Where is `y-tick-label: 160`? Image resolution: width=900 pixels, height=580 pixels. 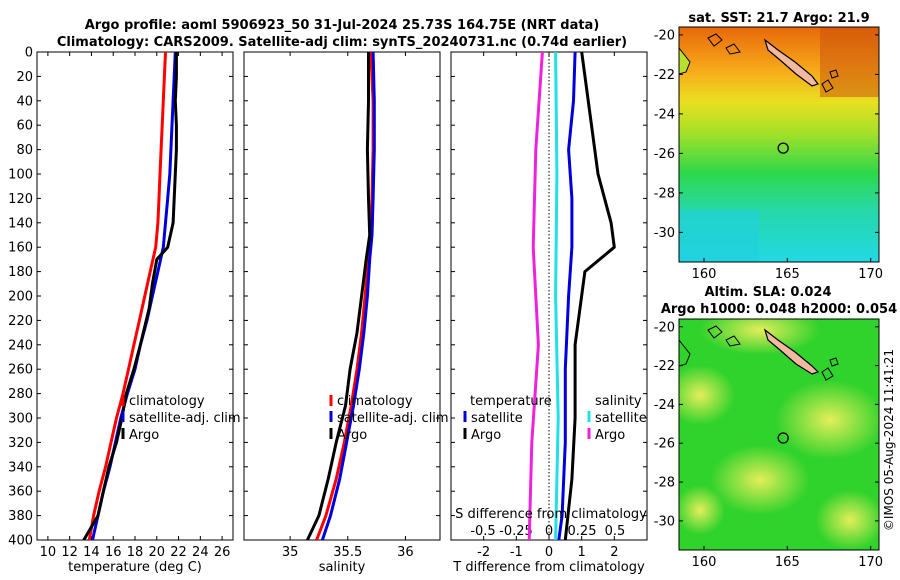
y-tick-label: 160 is located at coordinates (20, 248).